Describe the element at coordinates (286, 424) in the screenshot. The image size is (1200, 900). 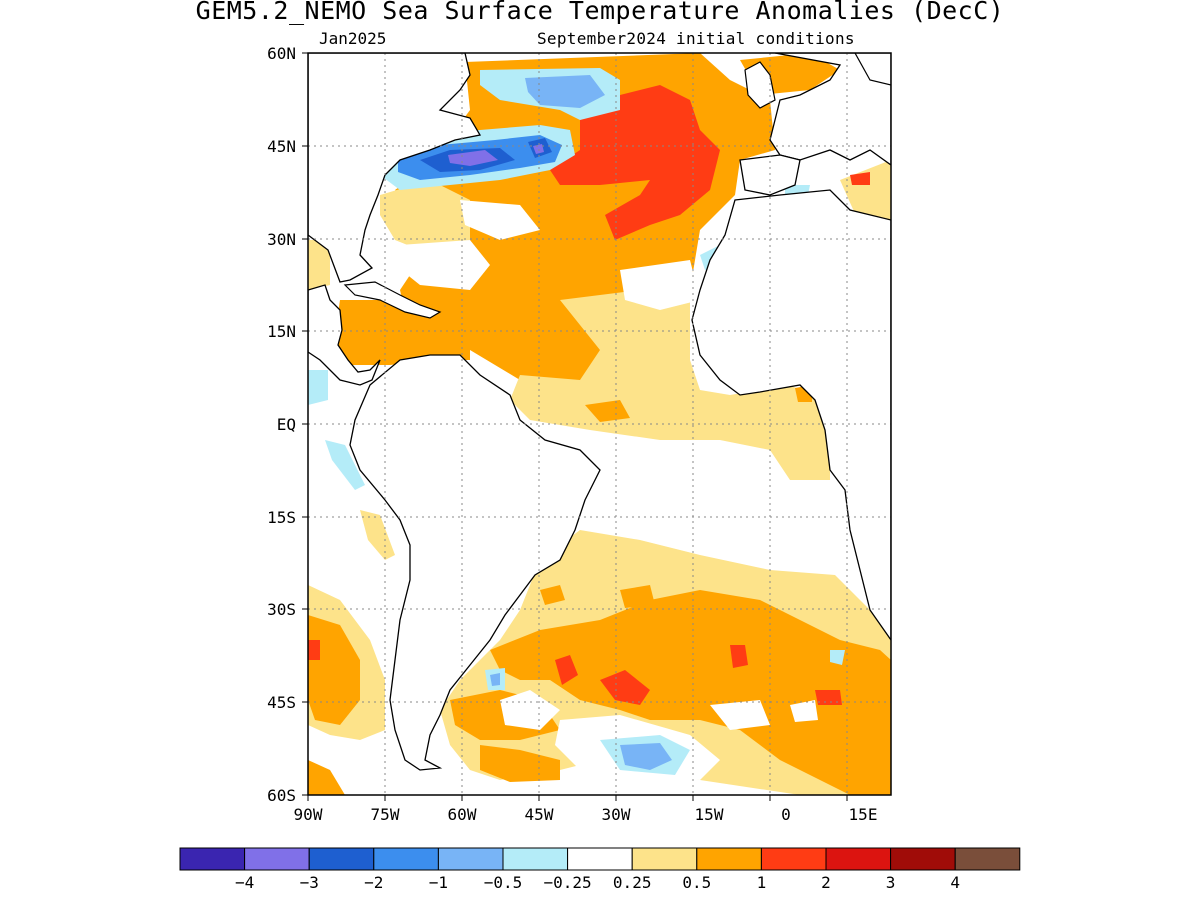
I see `lat-label: EQ` at that location.